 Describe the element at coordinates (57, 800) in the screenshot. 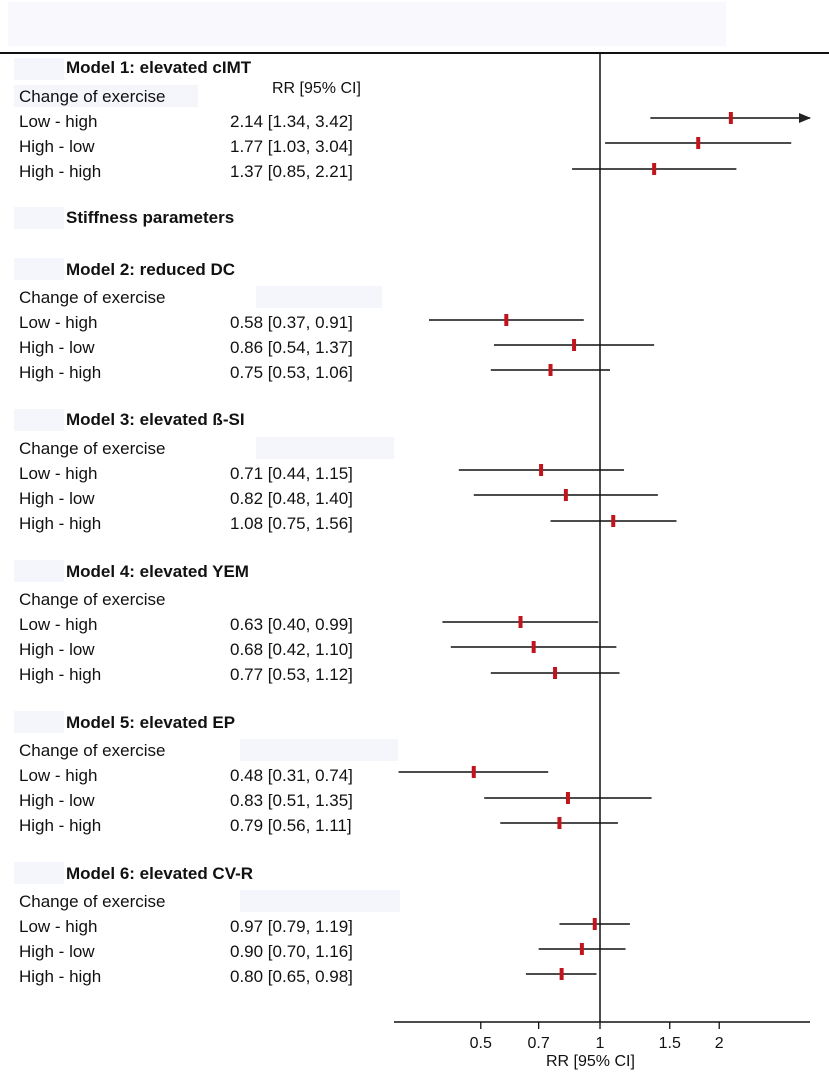

I see `model-5-row-2-label: High - low` at that location.